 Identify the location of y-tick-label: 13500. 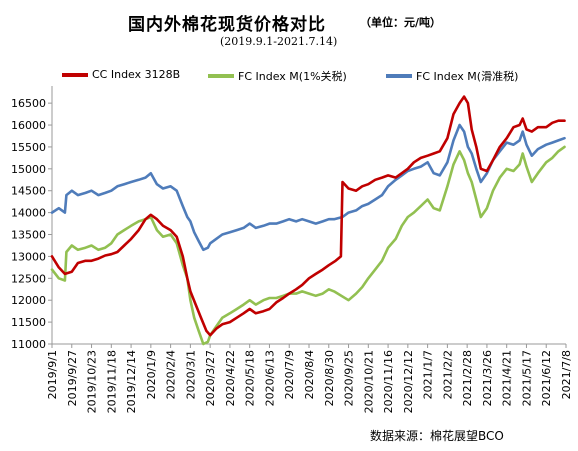
(28, 235).